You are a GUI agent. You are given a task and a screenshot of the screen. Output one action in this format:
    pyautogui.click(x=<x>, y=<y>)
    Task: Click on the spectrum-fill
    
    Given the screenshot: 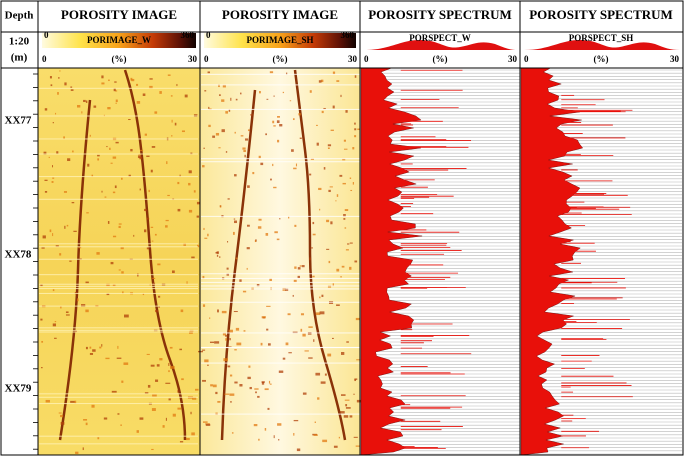 What is the action you would take?
    pyautogui.click(x=552, y=261)
    